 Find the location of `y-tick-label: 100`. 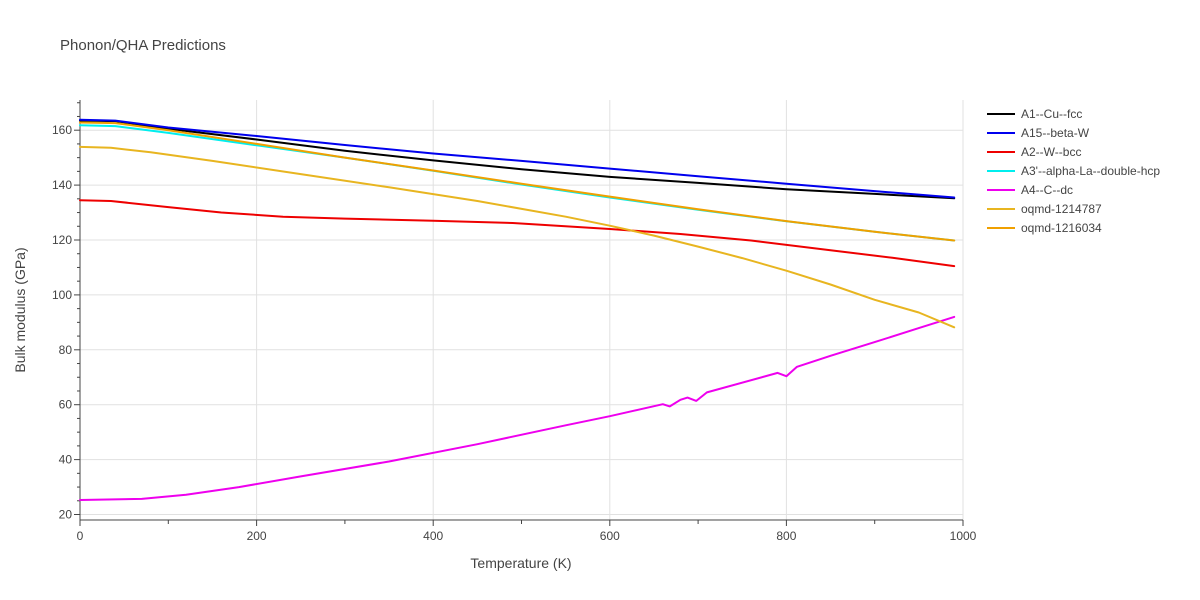

y-tick-label: 100 is located at coordinates (62, 295).